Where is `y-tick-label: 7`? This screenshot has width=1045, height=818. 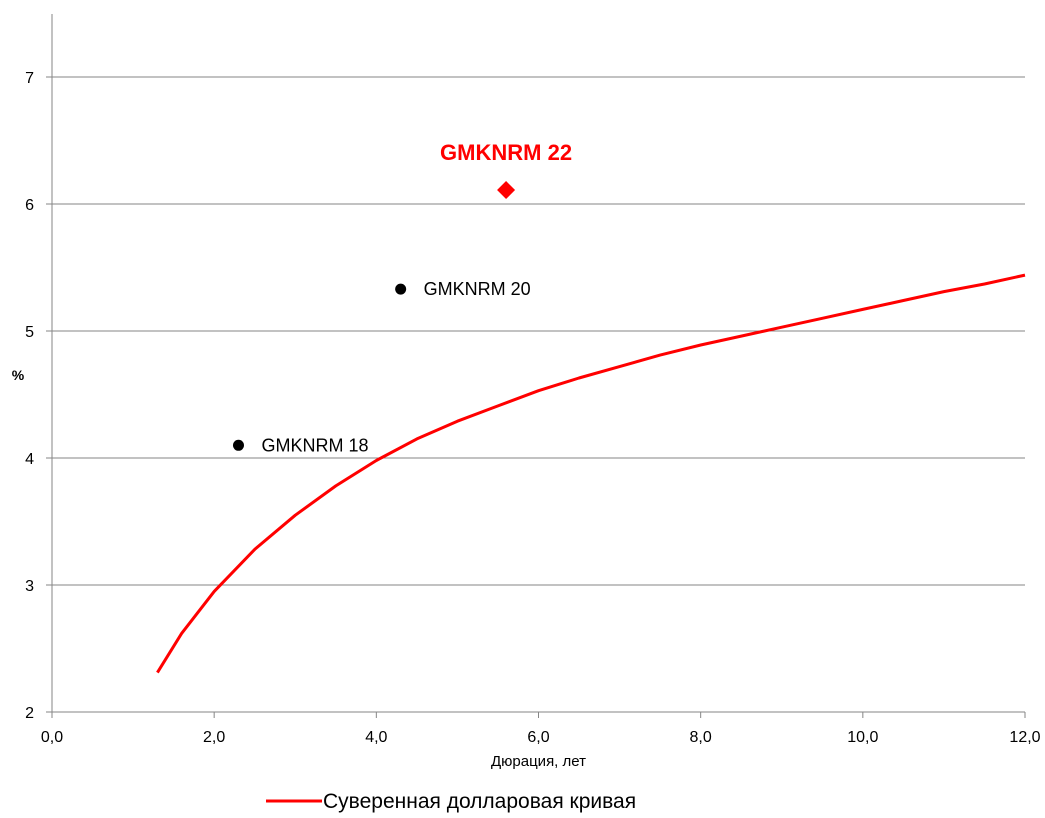 y-tick-label: 7 is located at coordinates (29, 78).